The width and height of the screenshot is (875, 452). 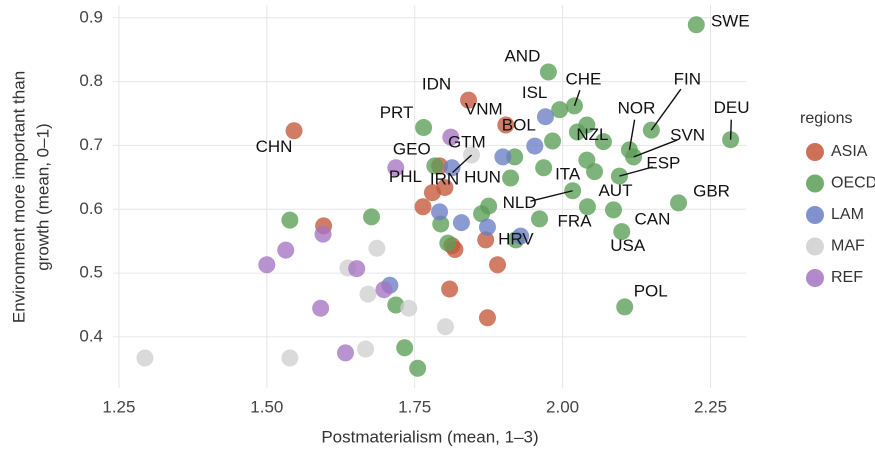 I want to click on legend-title: regions, so click(x=826, y=118).